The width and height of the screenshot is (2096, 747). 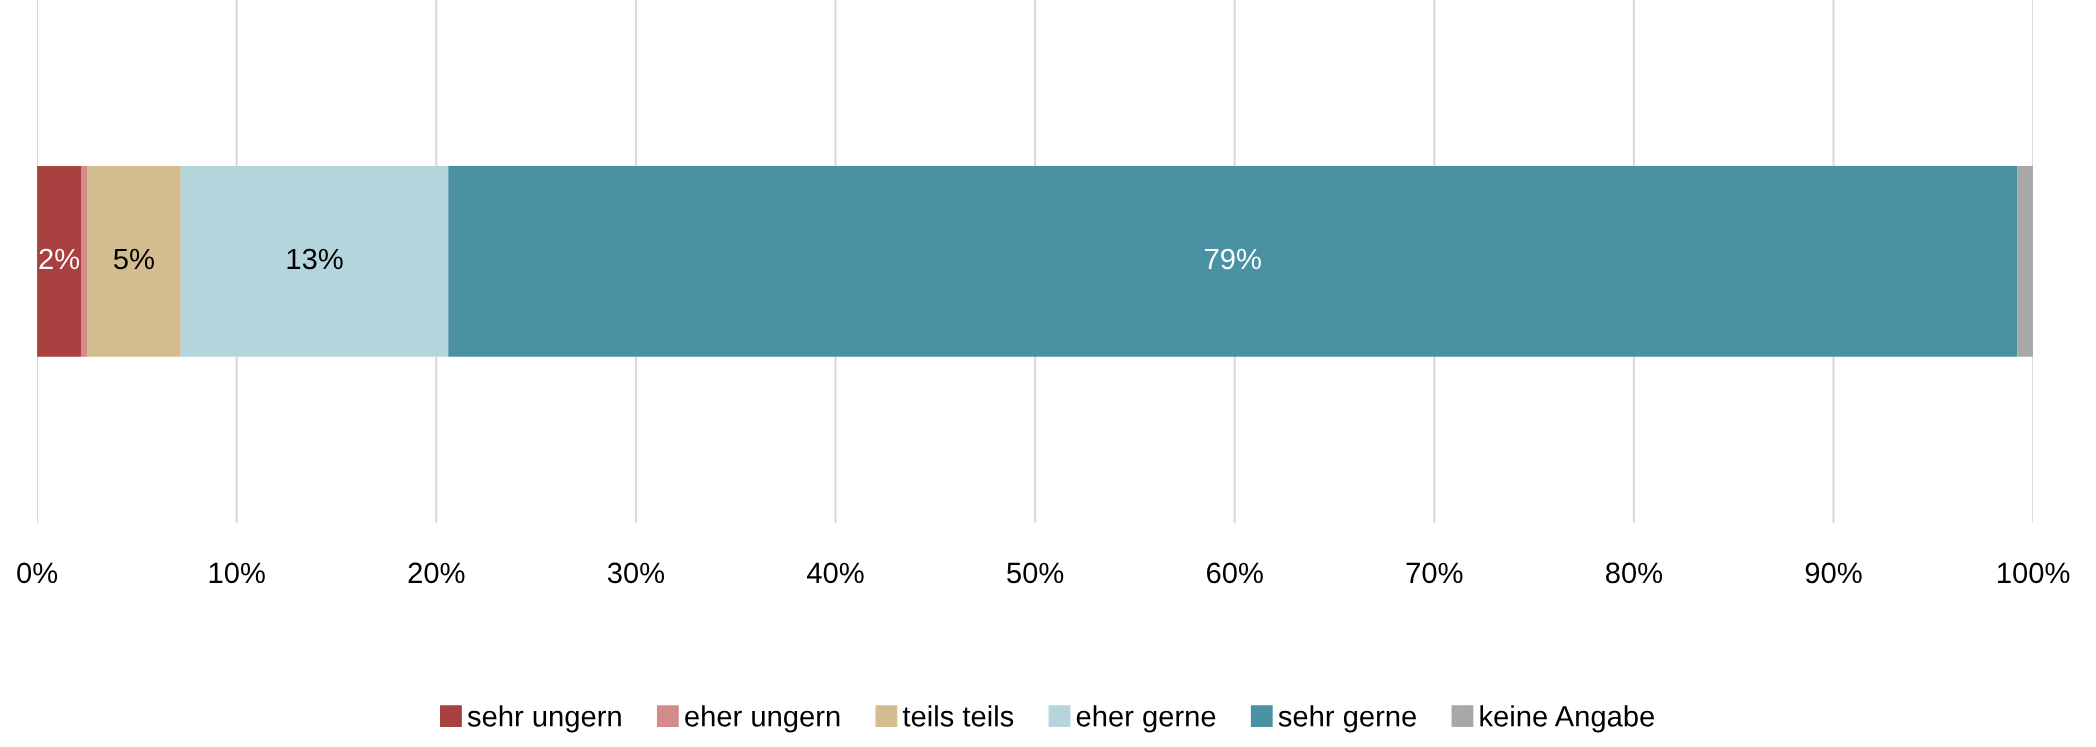 I want to click on x-tick-label: 20%, so click(x=436, y=573).